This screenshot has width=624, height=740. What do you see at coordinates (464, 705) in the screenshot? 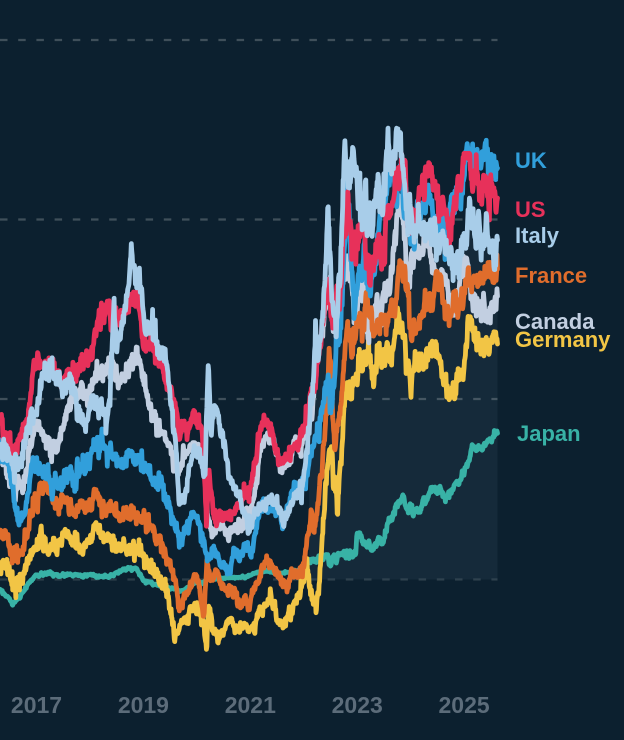
I see `svg-text: 2025` at bounding box center [464, 705].